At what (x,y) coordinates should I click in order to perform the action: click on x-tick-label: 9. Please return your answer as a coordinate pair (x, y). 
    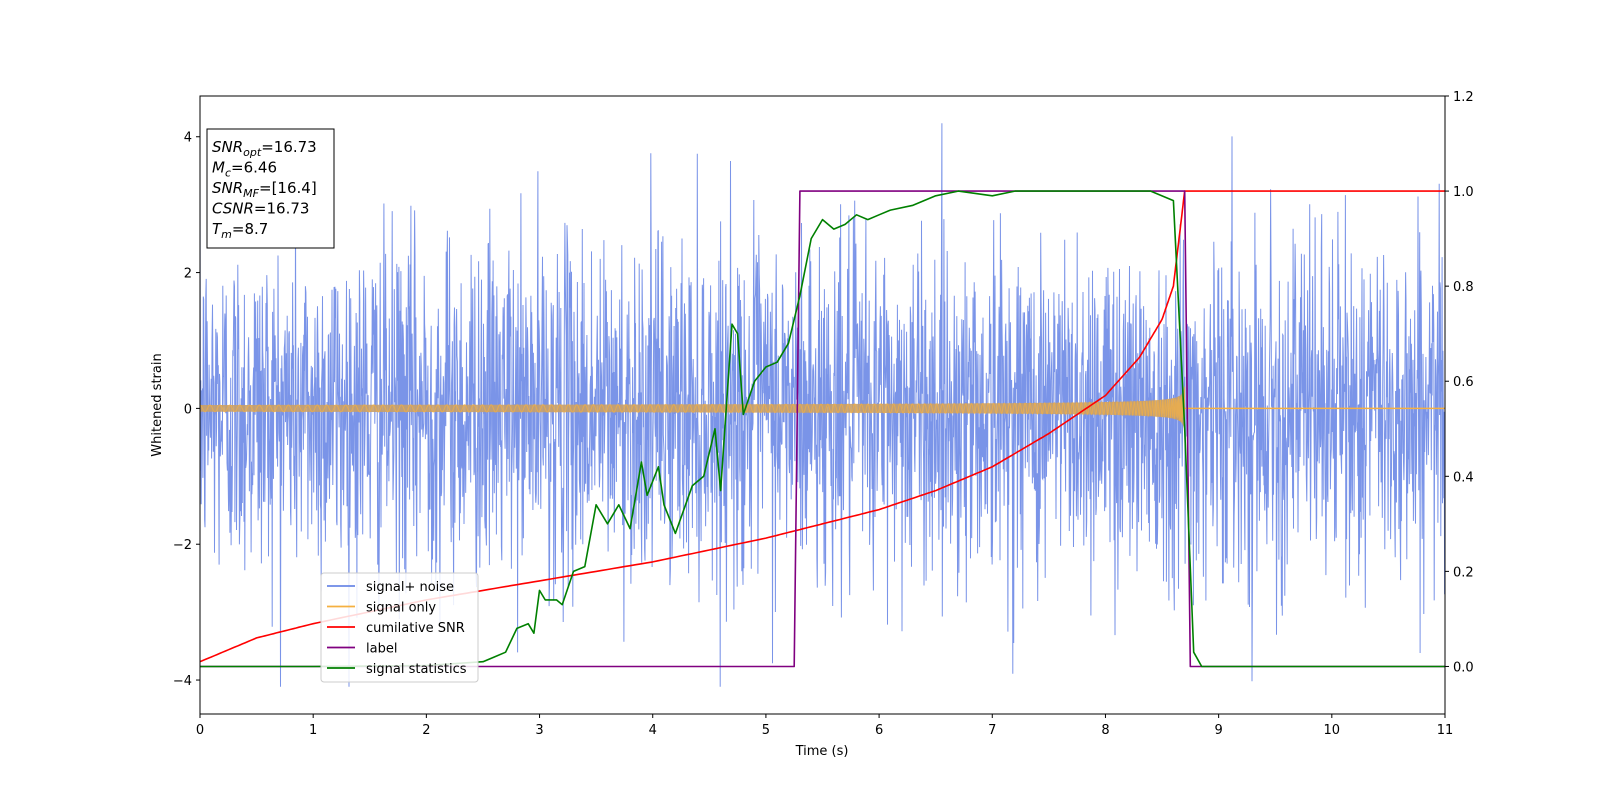
    Looking at the image, I should click on (1218, 730).